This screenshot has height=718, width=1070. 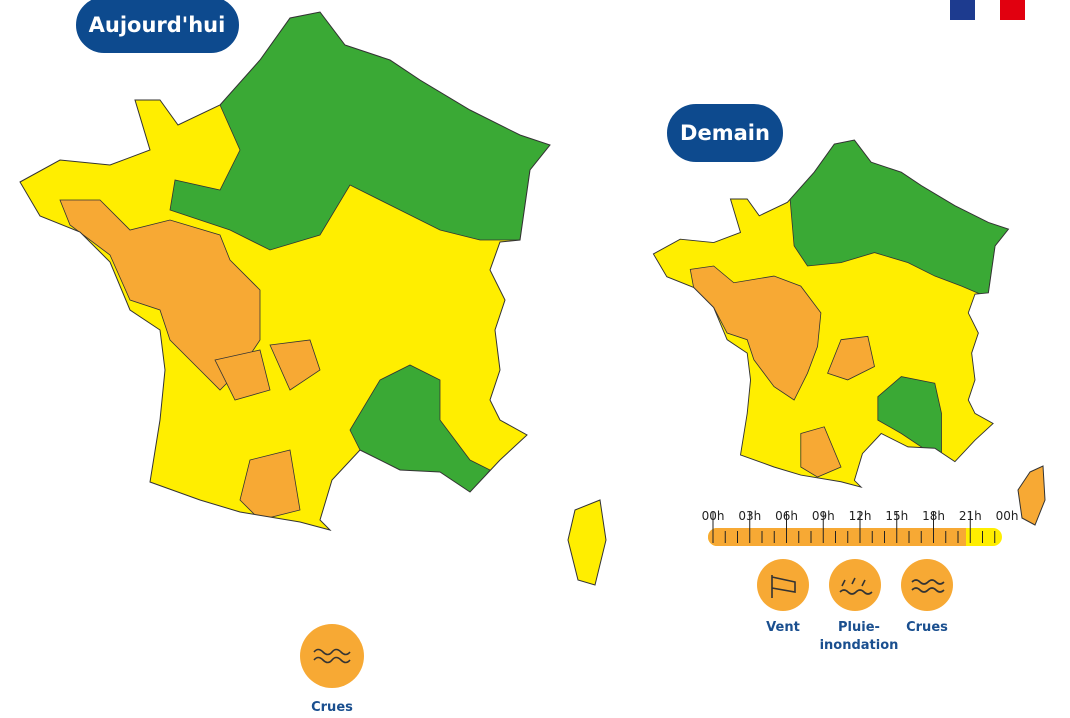 What do you see at coordinates (987, 10) in the screenshot?
I see `logo` at bounding box center [987, 10].